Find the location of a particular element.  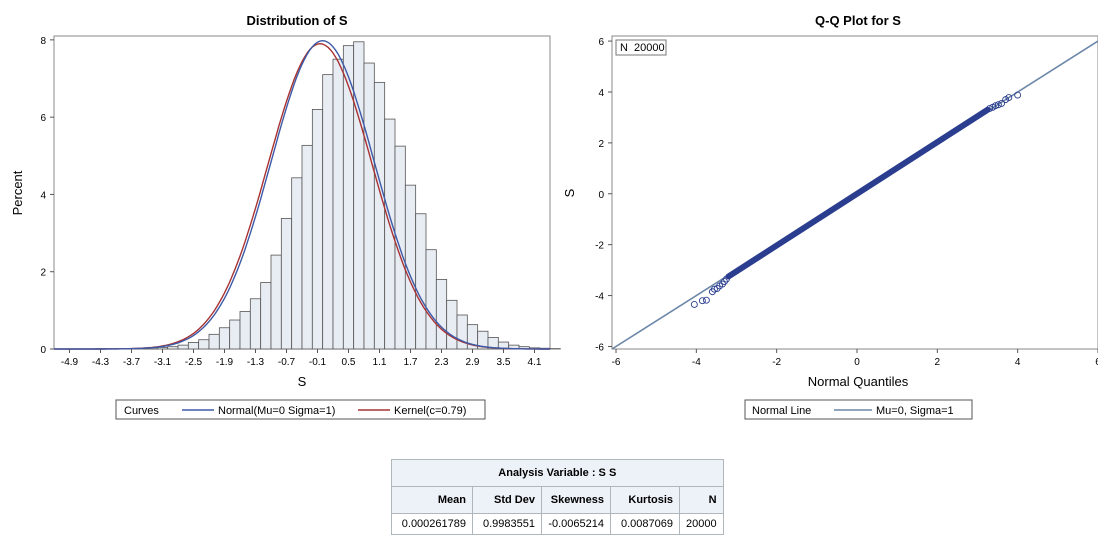

header-n: N is located at coordinates (702, 500).